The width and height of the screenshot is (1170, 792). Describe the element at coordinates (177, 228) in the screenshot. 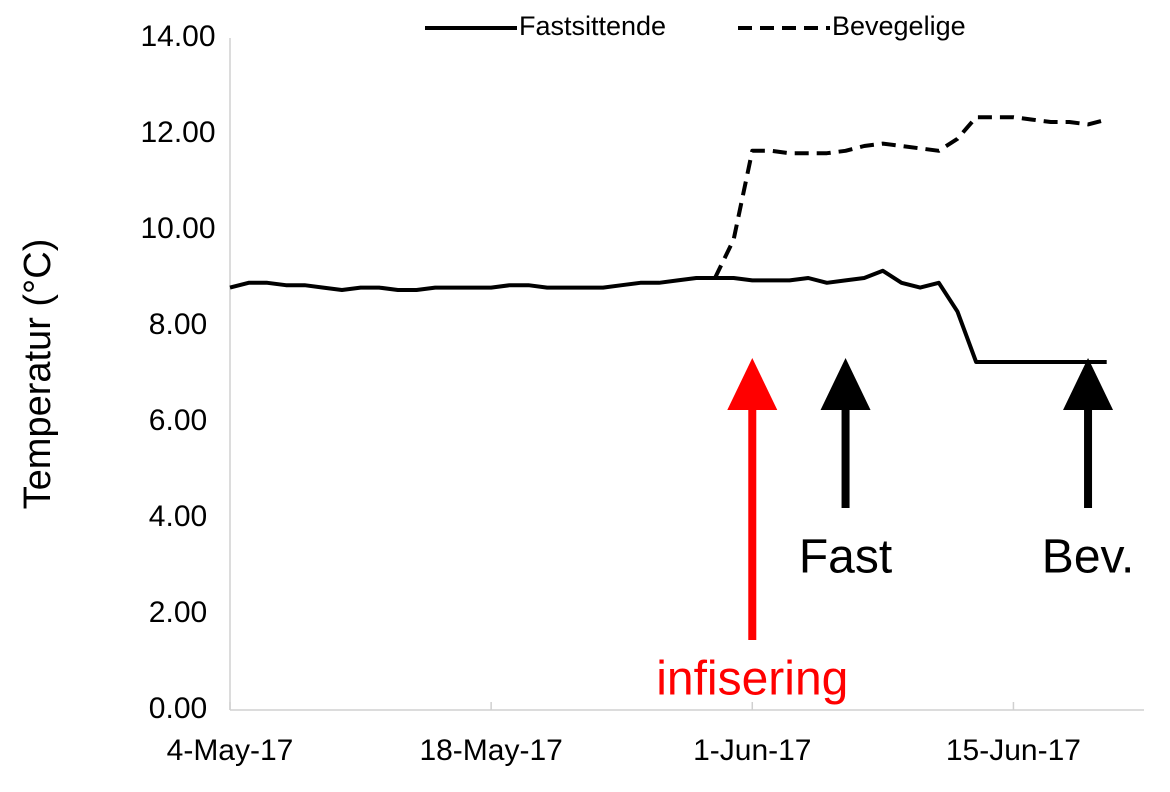

I see `y-tick-label: 10.00` at that location.